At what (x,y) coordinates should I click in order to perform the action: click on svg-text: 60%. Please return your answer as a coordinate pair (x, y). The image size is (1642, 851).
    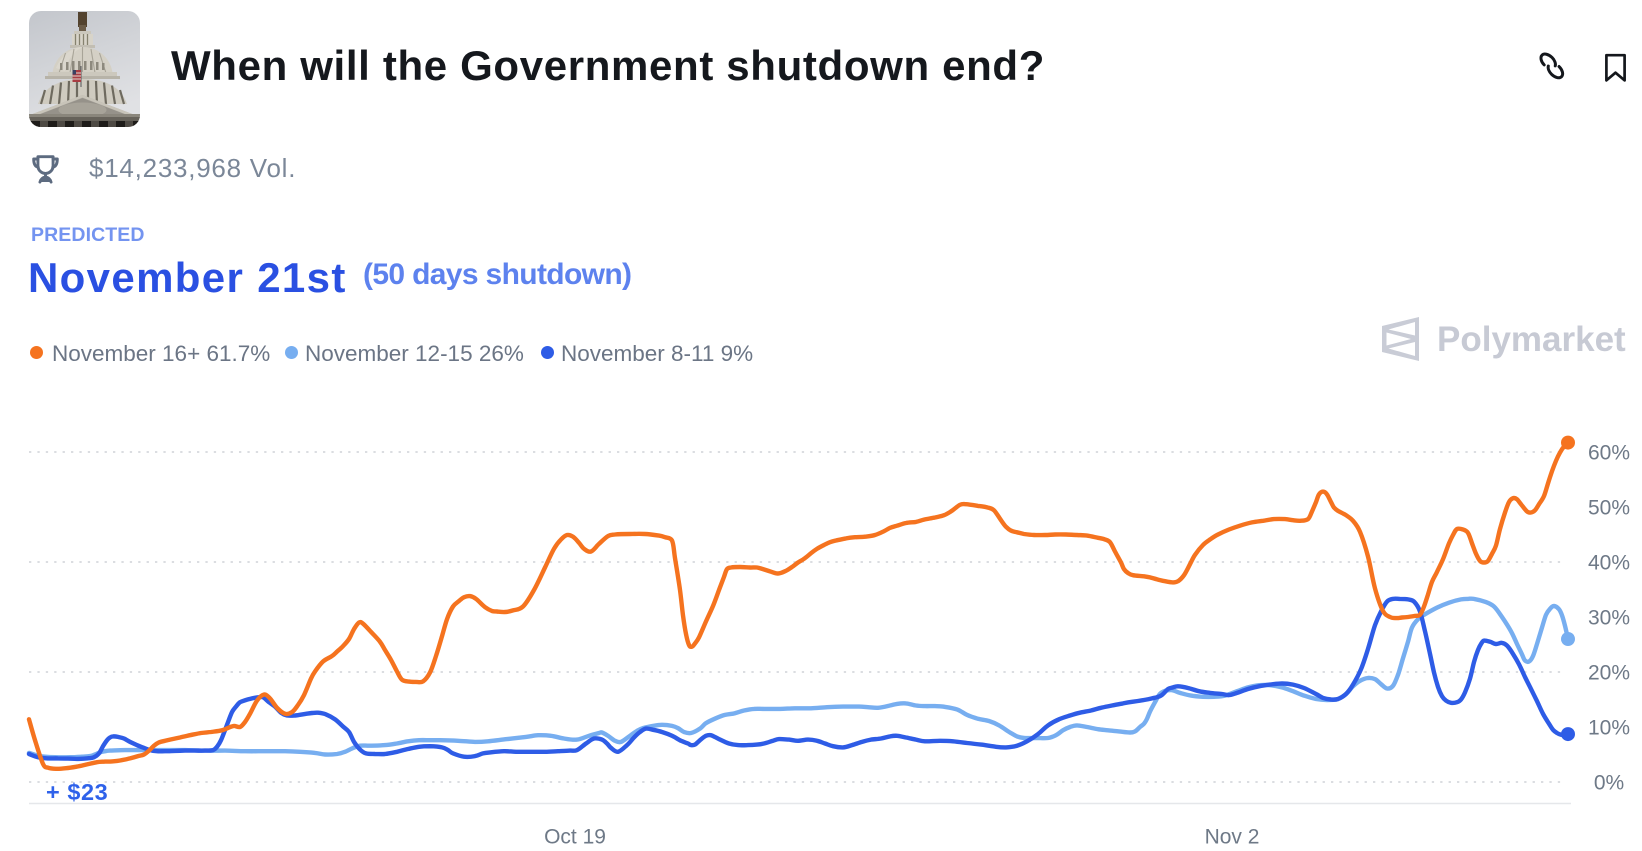
    Looking at the image, I should click on (1609, 452).